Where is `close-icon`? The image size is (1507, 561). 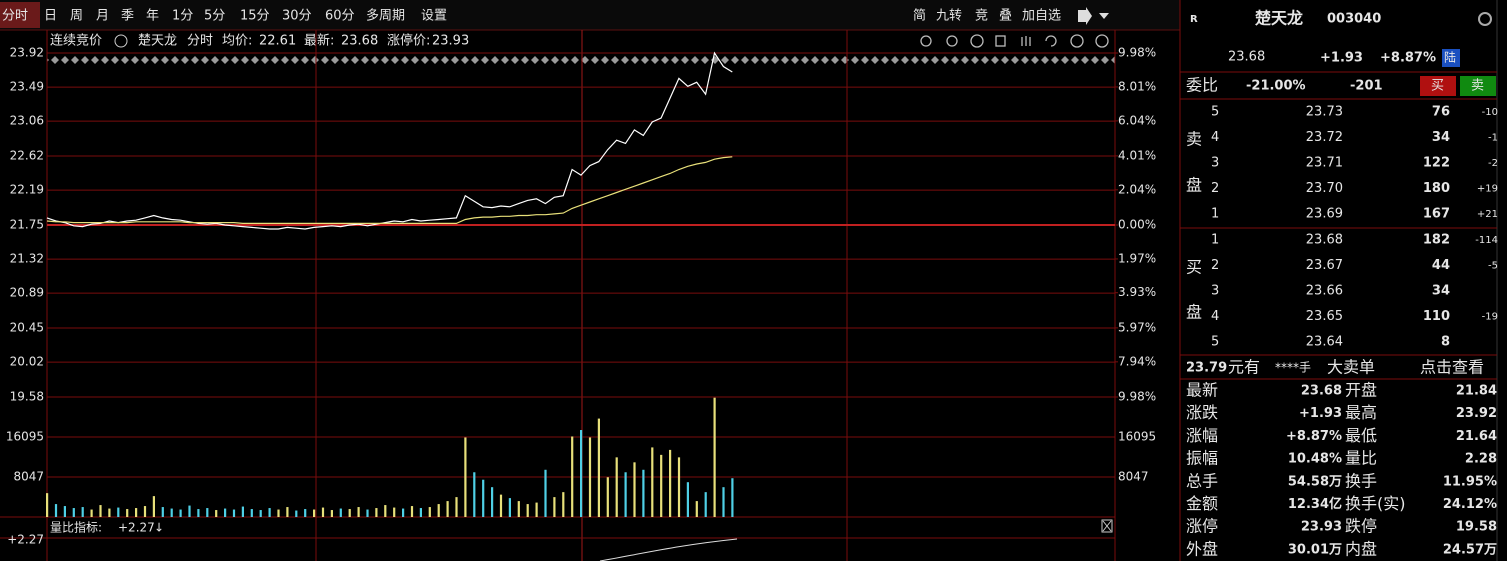 close-icon is located at coordinates (1107, 526).